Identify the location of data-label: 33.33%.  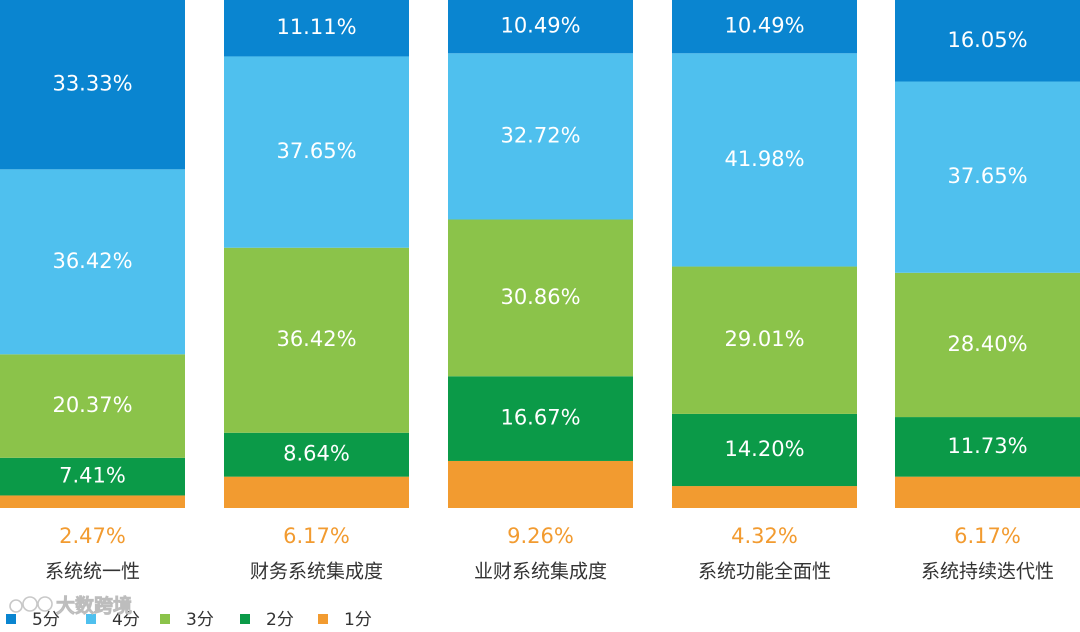
(92, 84).